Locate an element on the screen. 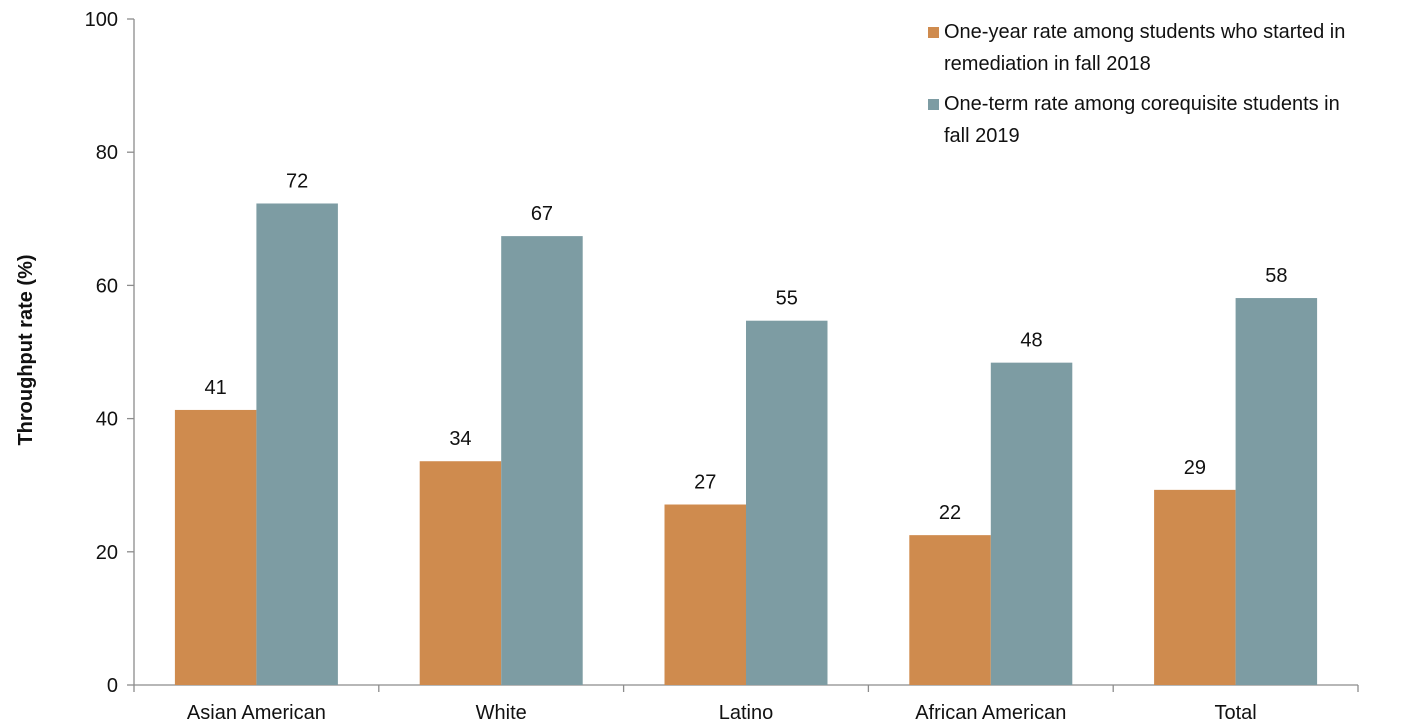 The image size is (1406, 721). data-label: 22 is located at coordinates (950, 513).